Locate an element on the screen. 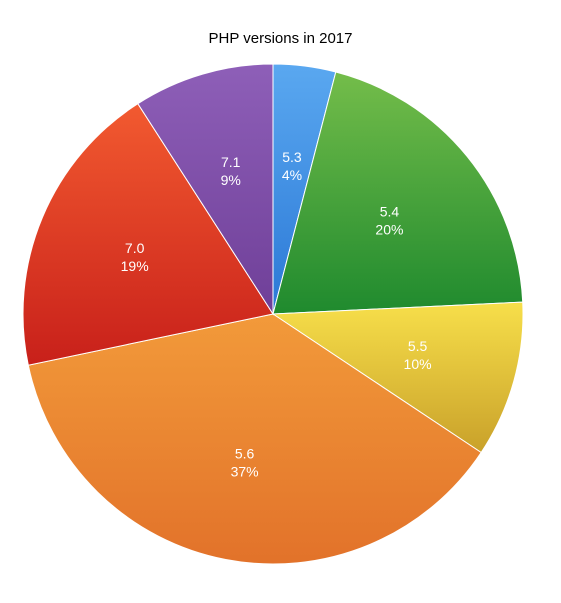 This screenshot has height=603, width=561. slice-label-5-5: 5.5 is located at coordinates (418, 346).